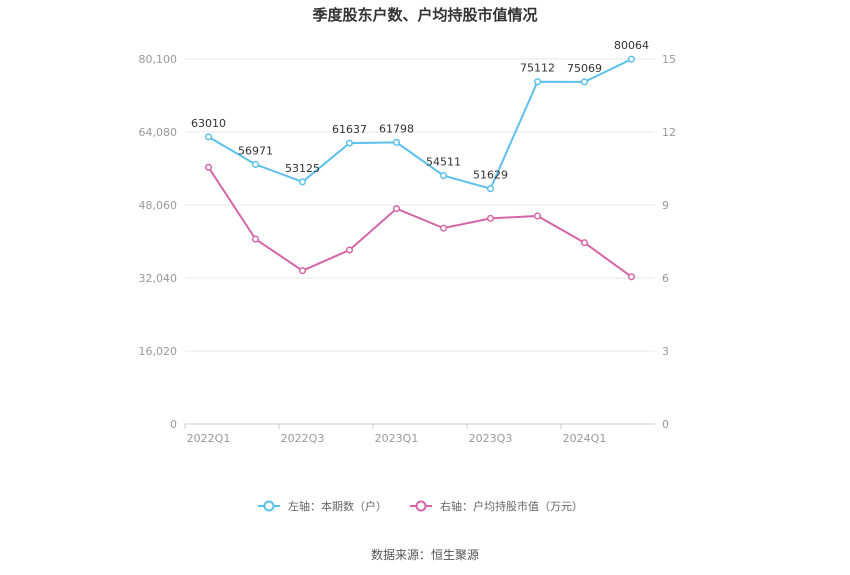 Image resolution: width=850 pixels, height=575 pixels. What do you see at coordinates (396, 128) in the screenshot?
I see `data-label: 61798` at bounding box center [396, 128].